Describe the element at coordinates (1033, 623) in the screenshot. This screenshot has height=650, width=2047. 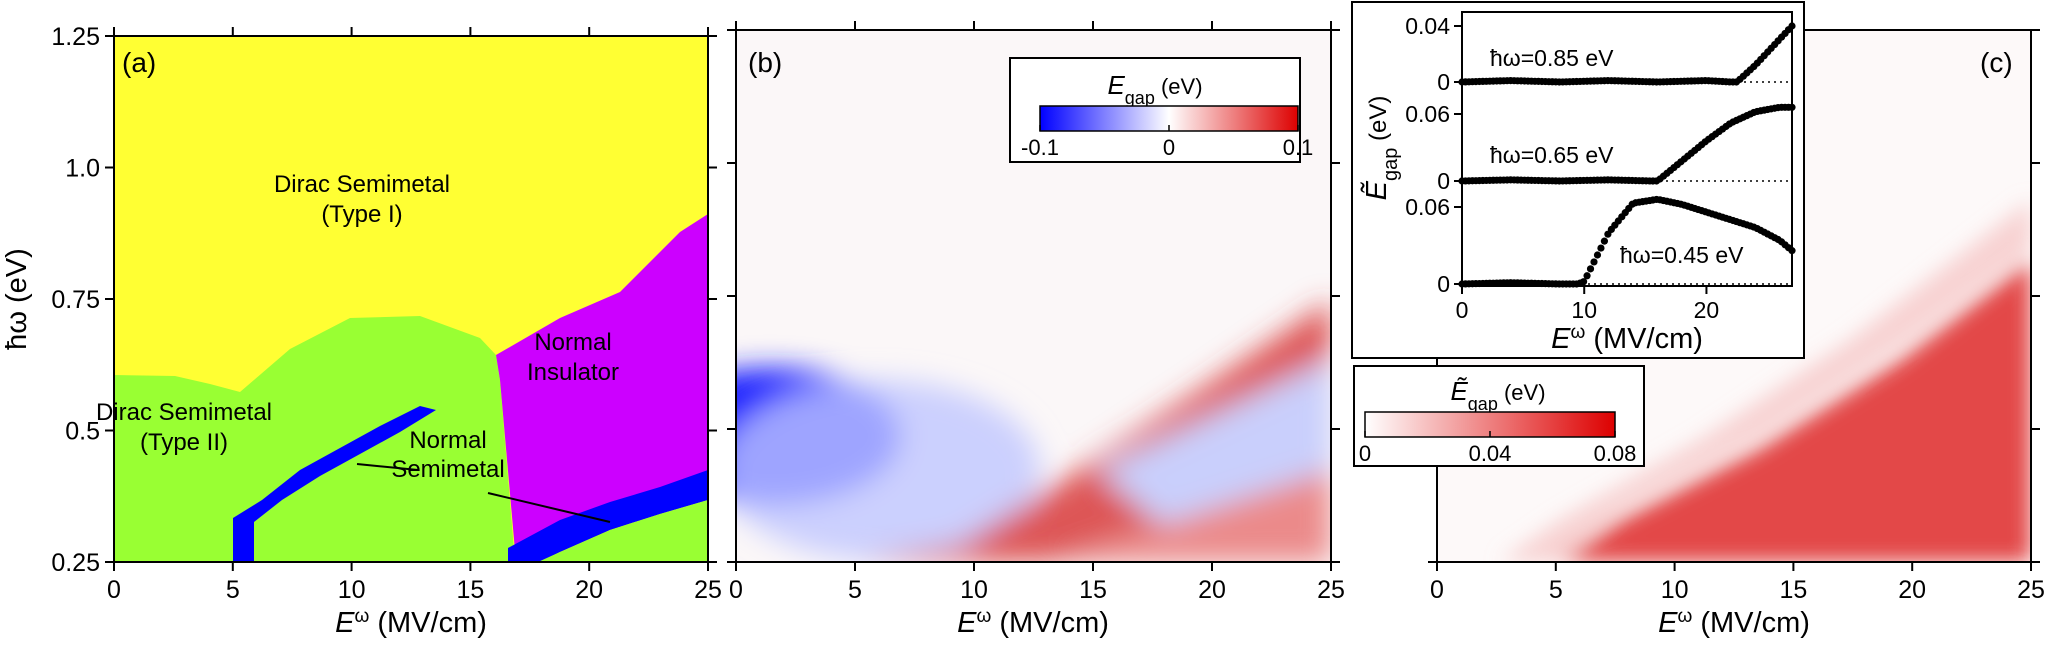
I see `panel-b-x-axis-label: Eω (MV/cm)` at that location.